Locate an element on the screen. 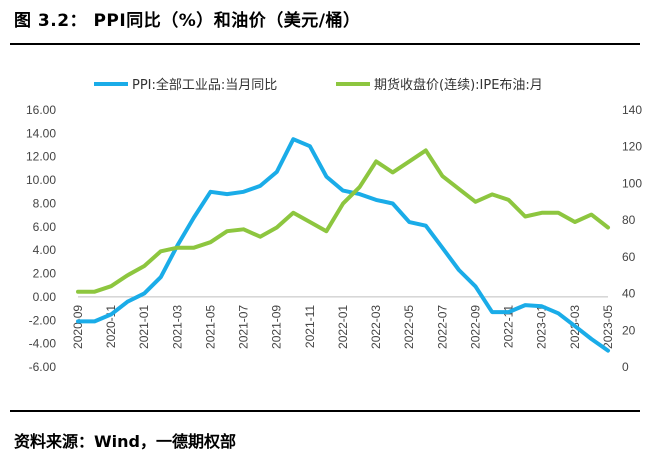 The image size is (653, 462). y-left-tick-label: 8.00 is located at coordinates (45, 203).